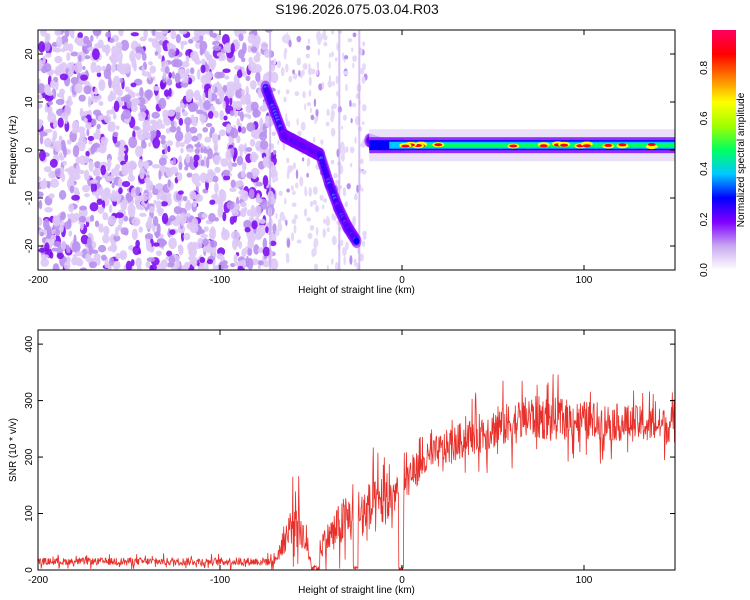 The height and width of the screenshot is (600, 750). Describe the element at coordinates (38, 280) in the screenshot. I see `spec-xtick-label: -200` at that location.